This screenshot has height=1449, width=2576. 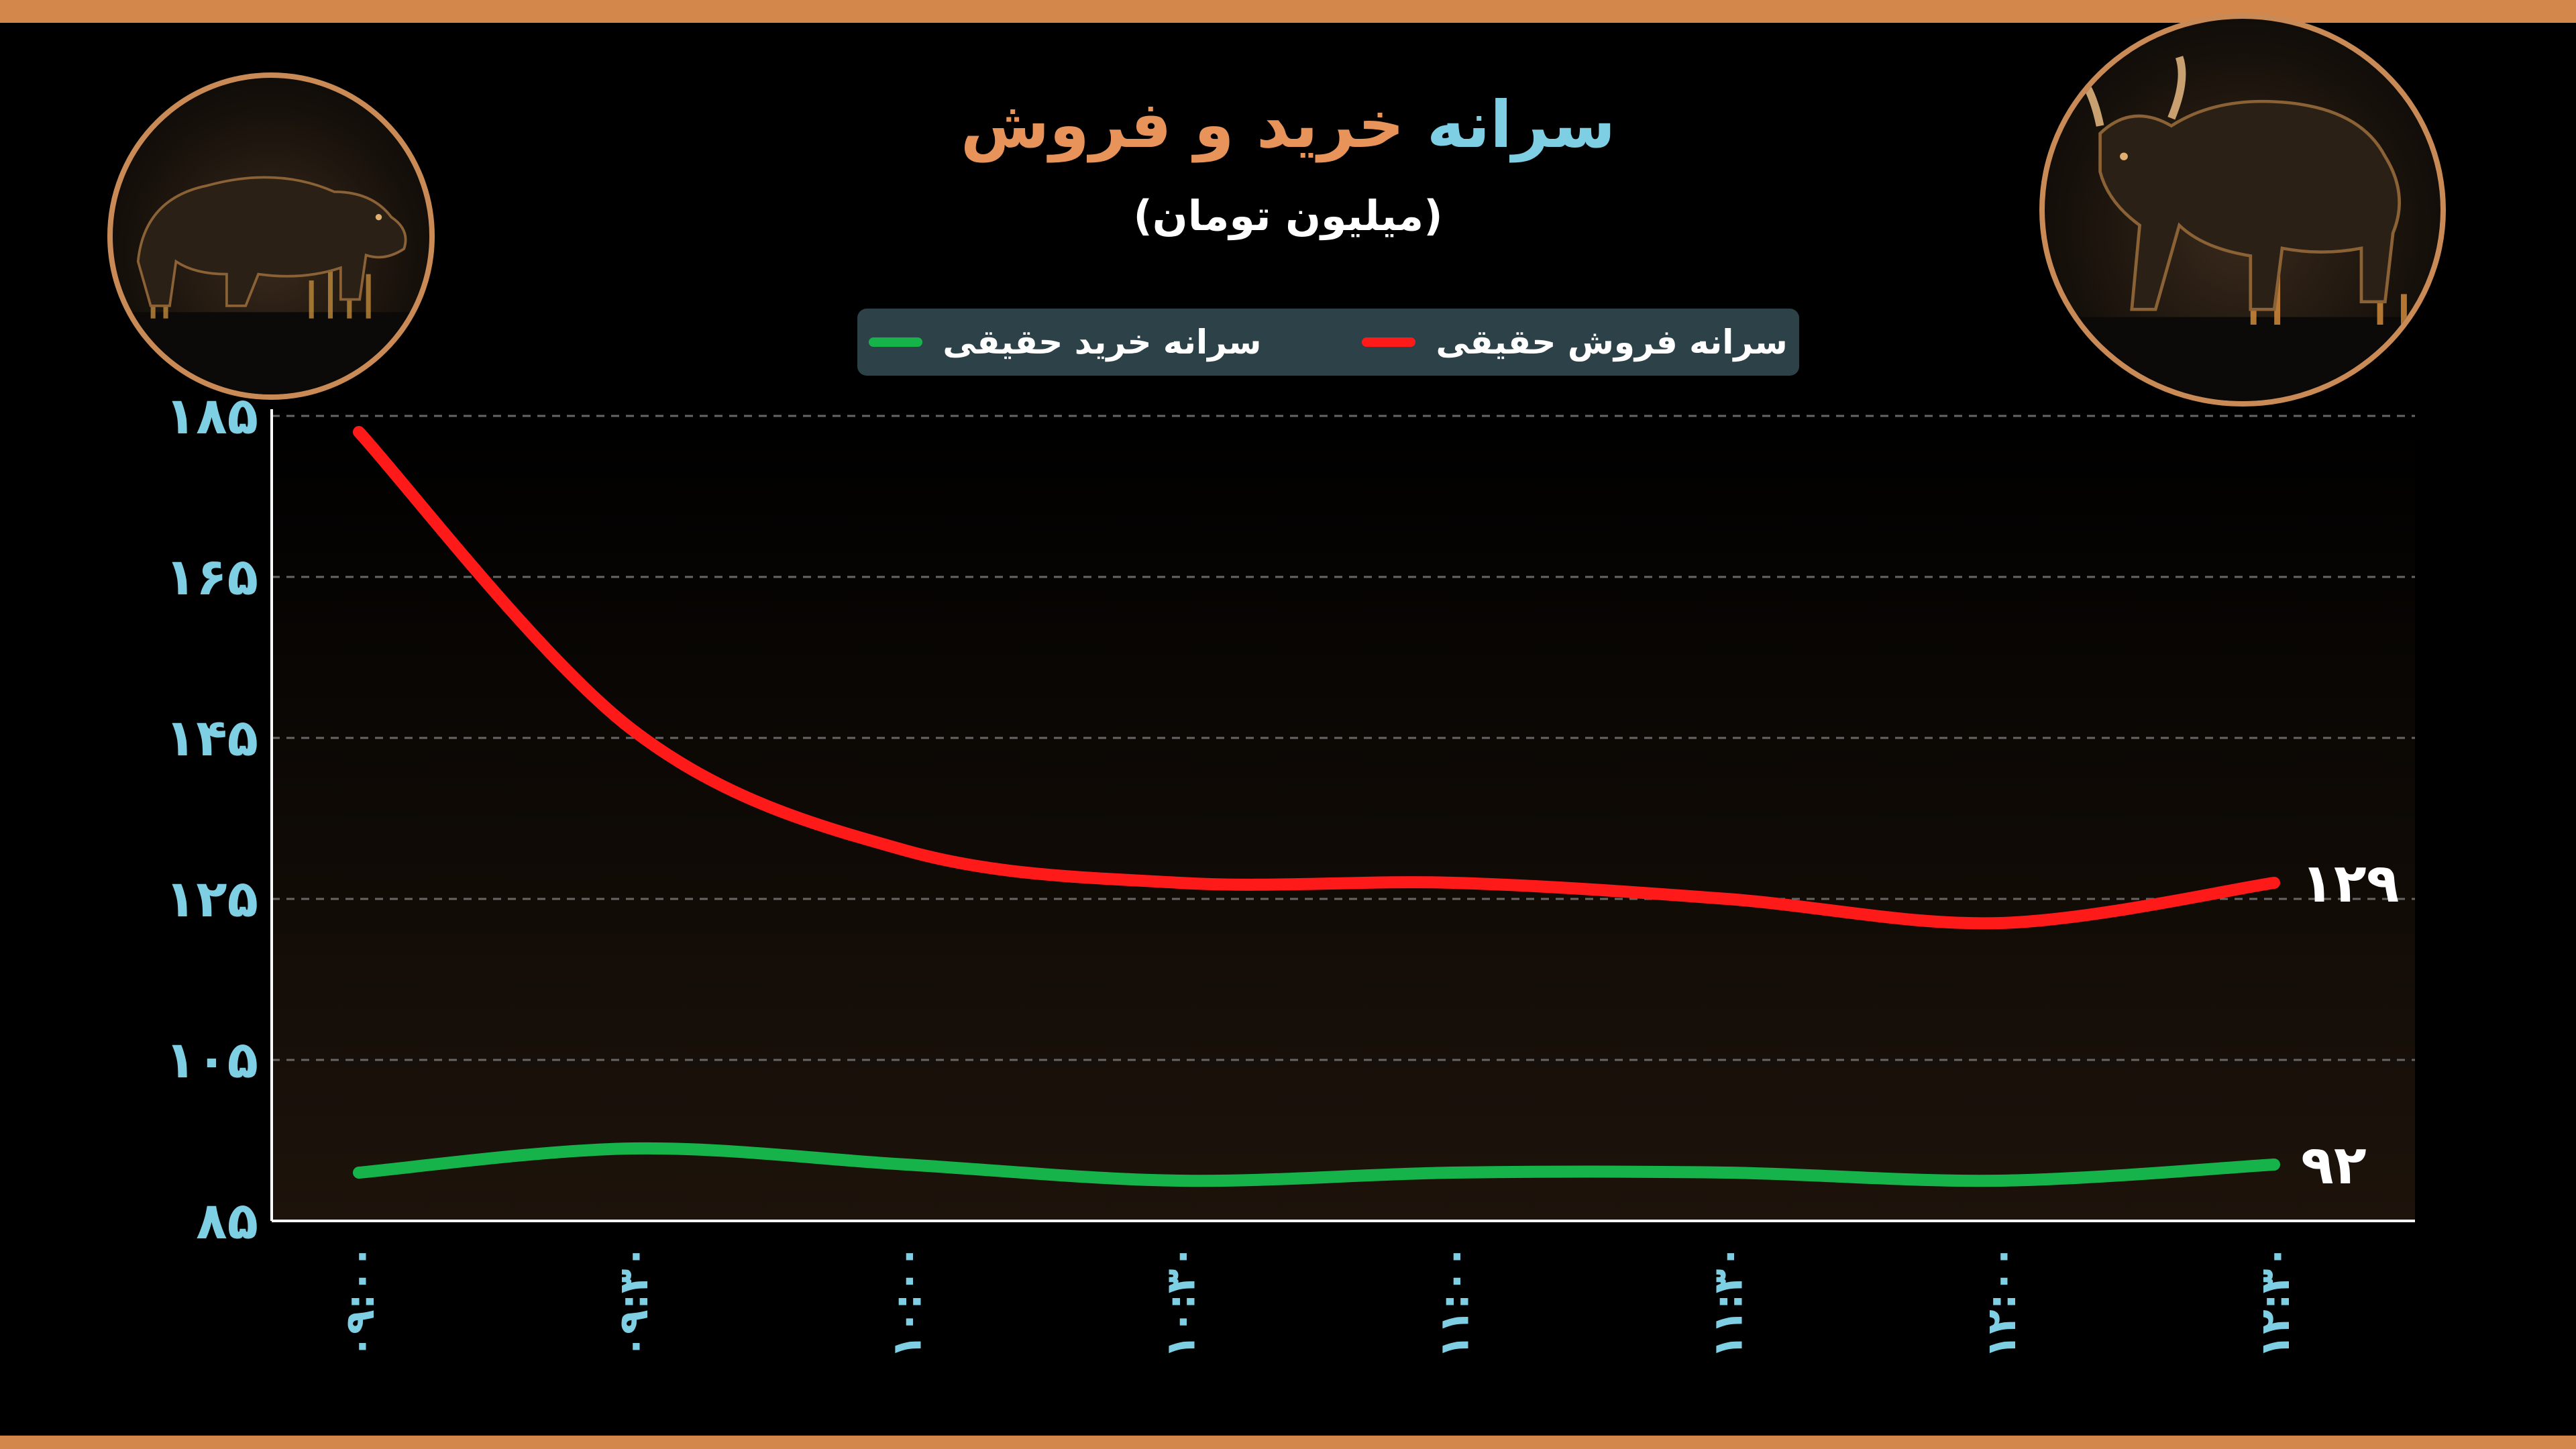 What do you see at coordinates (2334, 1165) in the screenshot?
I see `series-end-label-1: ۹۲` at bounding box center [2334, 1165].